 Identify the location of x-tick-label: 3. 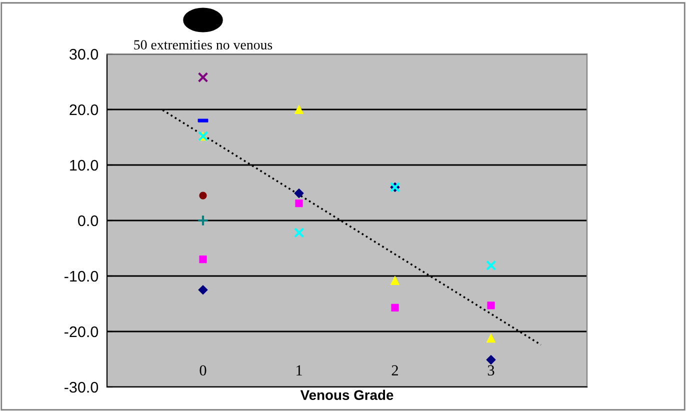
(491, 370).